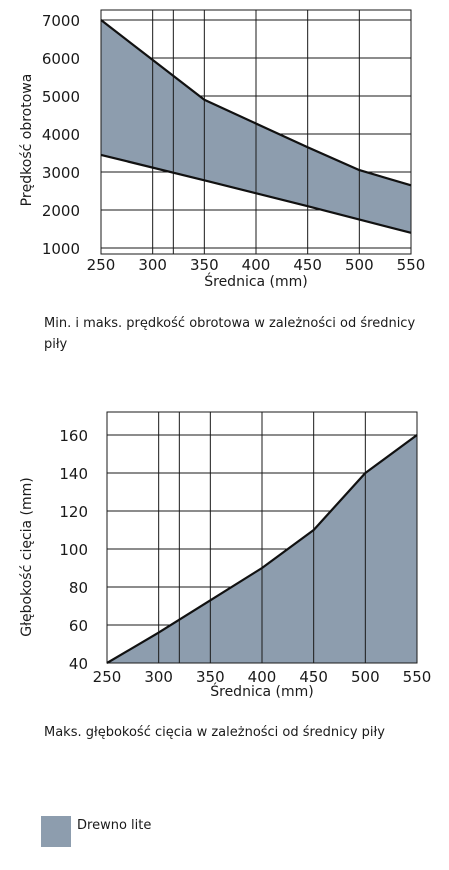 Image resolution: width=449 pixels, height=870 pixels. What do you see at coordinates (61, 97) in the screenshot?
I see `y-tick-label: 5000` at bounding box center [61, 97].